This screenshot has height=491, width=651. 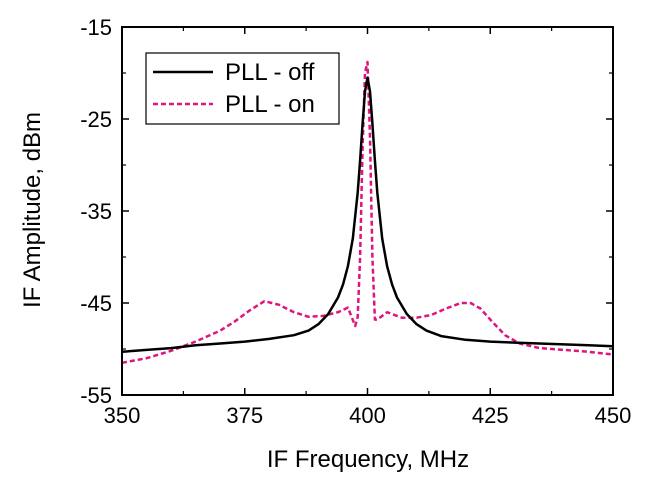 I want to click on x-tick-label: 400, so click(x=367, y=415).